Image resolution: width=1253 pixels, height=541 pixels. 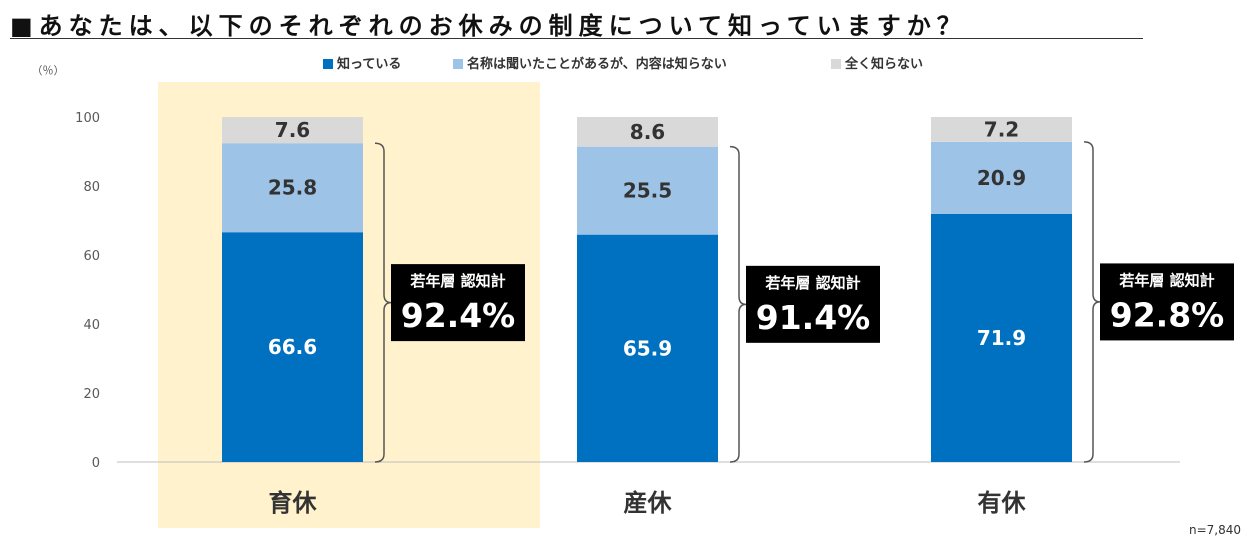 I want to click on annotation-value: 92.4%, so click(x=458, y=315).